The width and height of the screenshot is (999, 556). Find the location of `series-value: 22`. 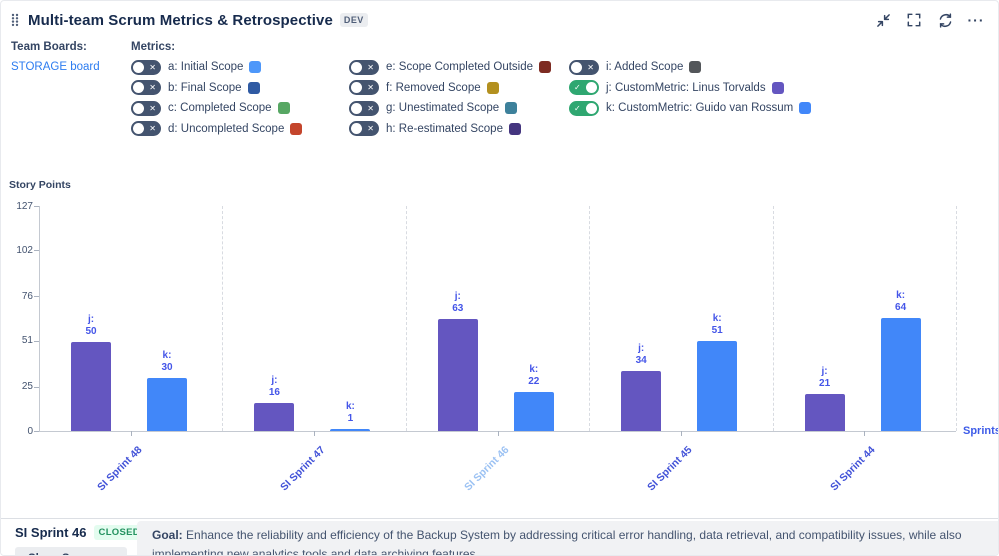

series-value: 22 is located at coordinates (534, 382).